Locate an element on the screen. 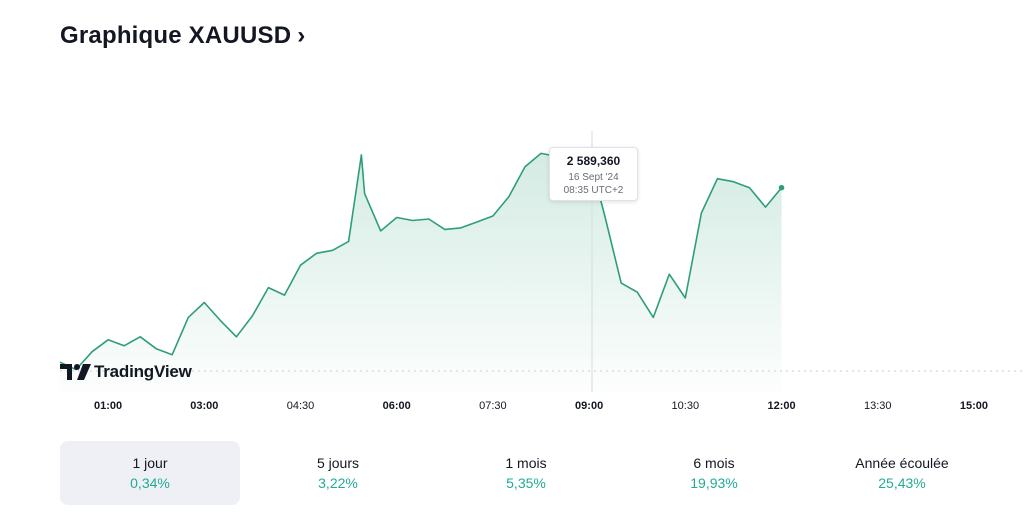 This screenshot has width=1024, height=524. period-label: 6 mois is located at coordinates (714, 463).